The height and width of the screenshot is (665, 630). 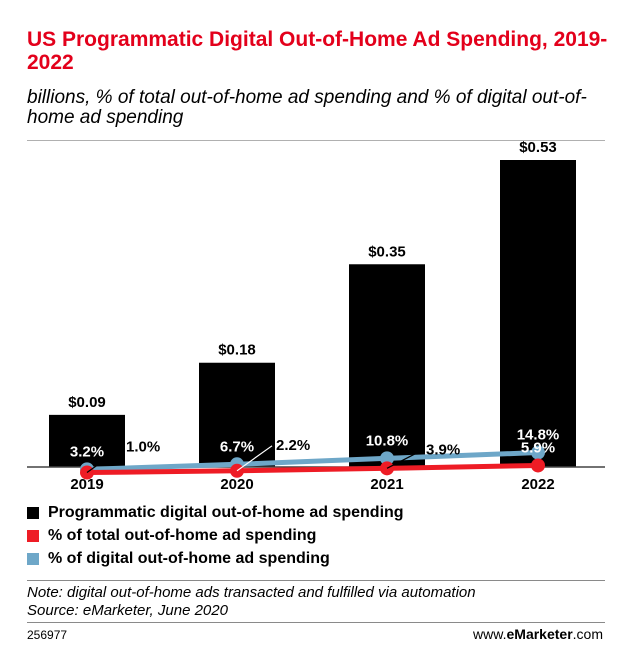 I want to click on bar-2021, so click(x=387, y=365).